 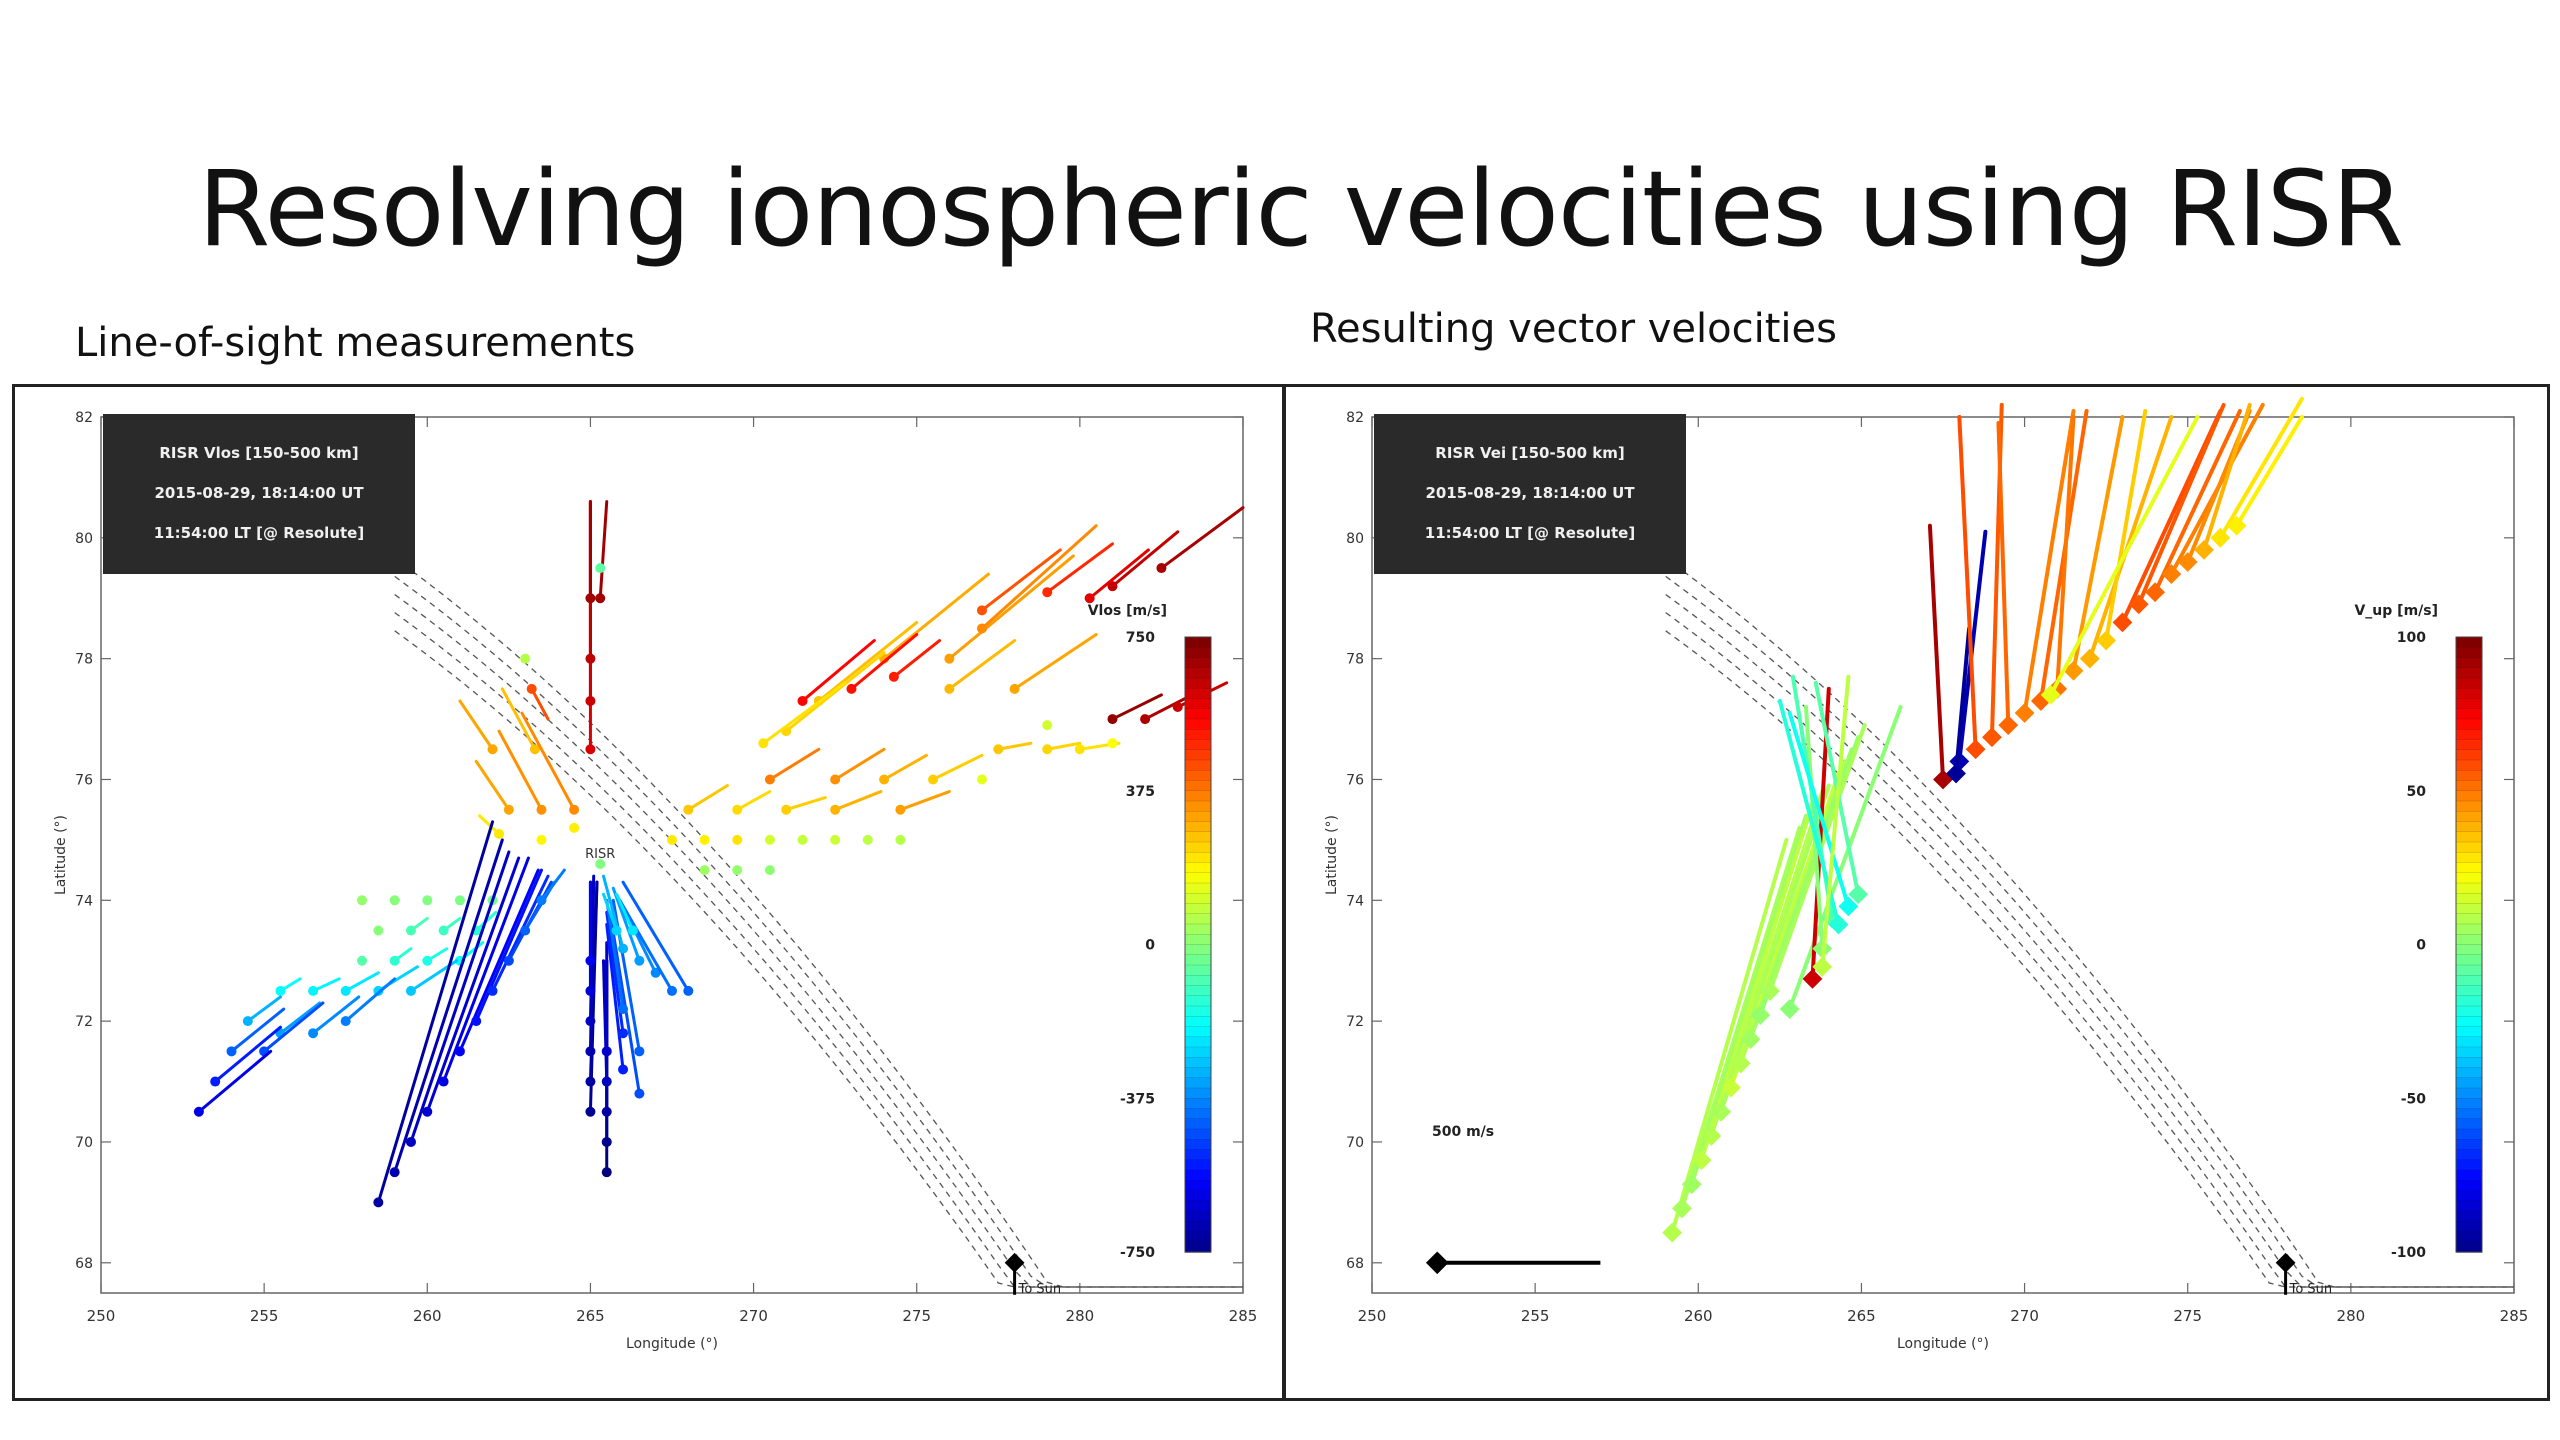 What do you see at coordinates (1137, 1099) in the screenshot?
I see `colorbar-tick-label: -375` at bounding box center [1137, 1099].